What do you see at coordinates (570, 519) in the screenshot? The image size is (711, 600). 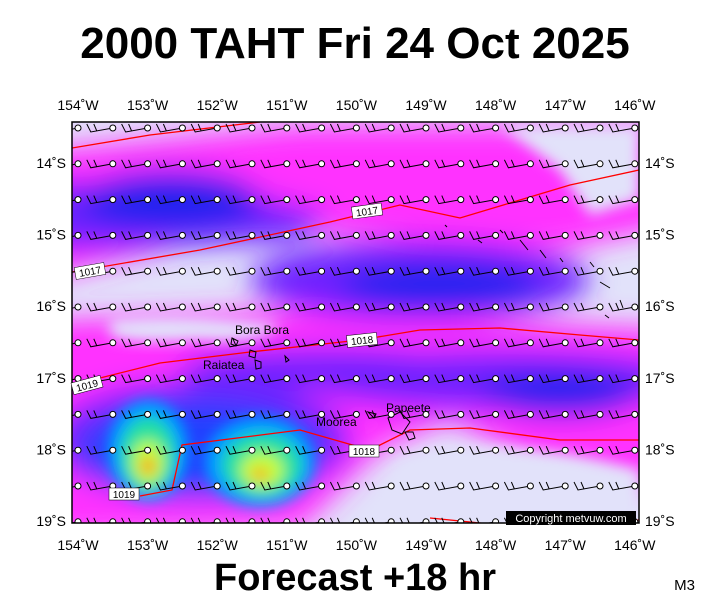 I see `copyright: Copyright metvuw.com` at bounding box center [570, 519].